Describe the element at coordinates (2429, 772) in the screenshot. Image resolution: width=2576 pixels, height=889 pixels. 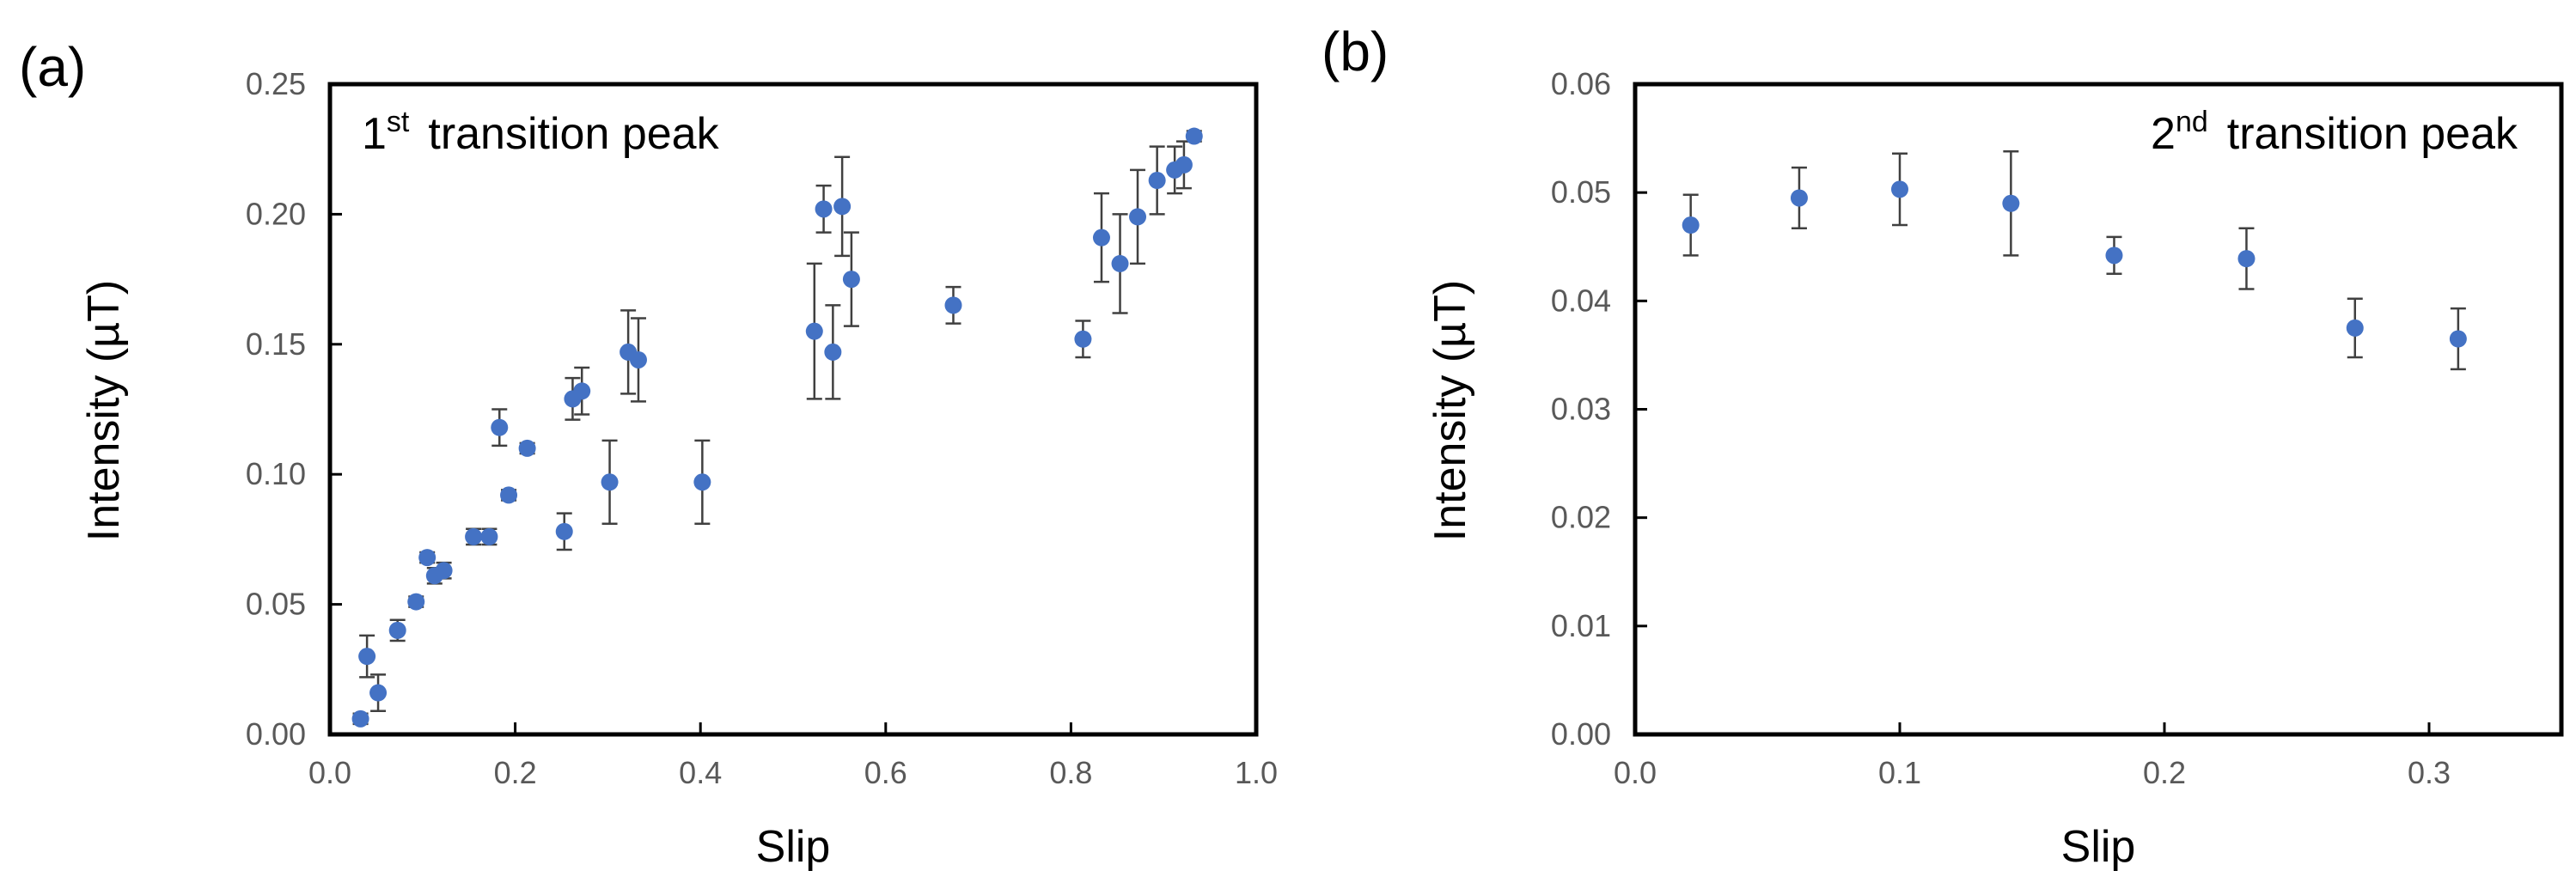
I see `panel-b-xtick-label: 0.3` at that location.